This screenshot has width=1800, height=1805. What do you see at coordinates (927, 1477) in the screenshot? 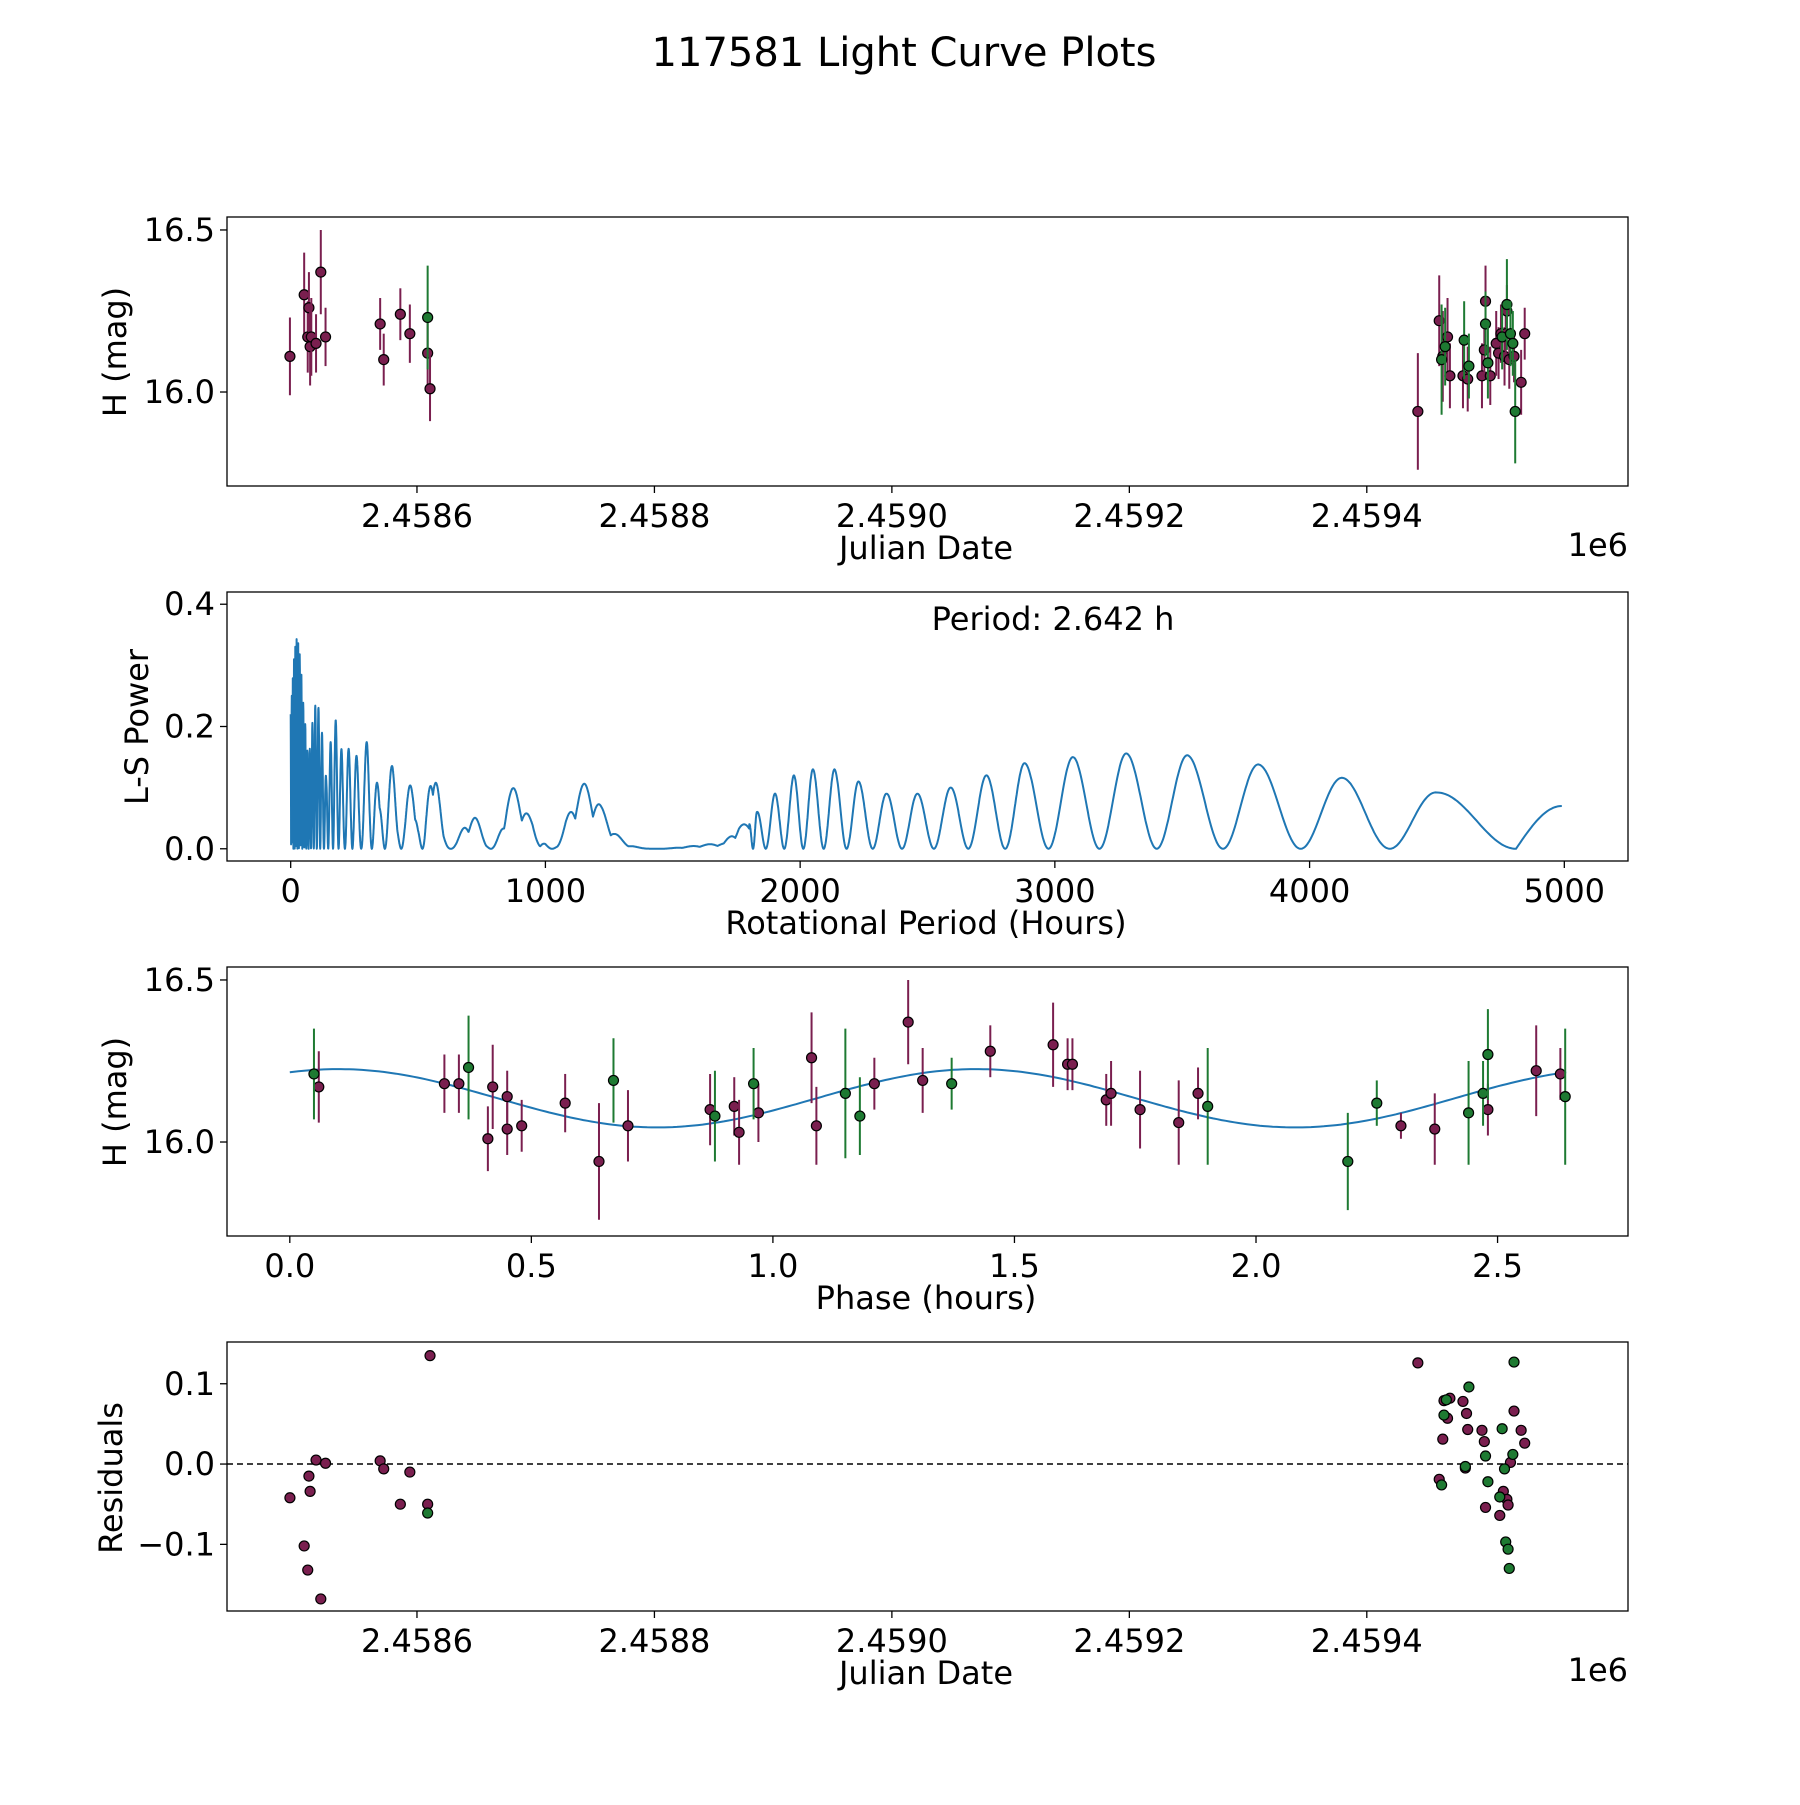
I see `residuals-plot` at bounding box center [927, 1477].